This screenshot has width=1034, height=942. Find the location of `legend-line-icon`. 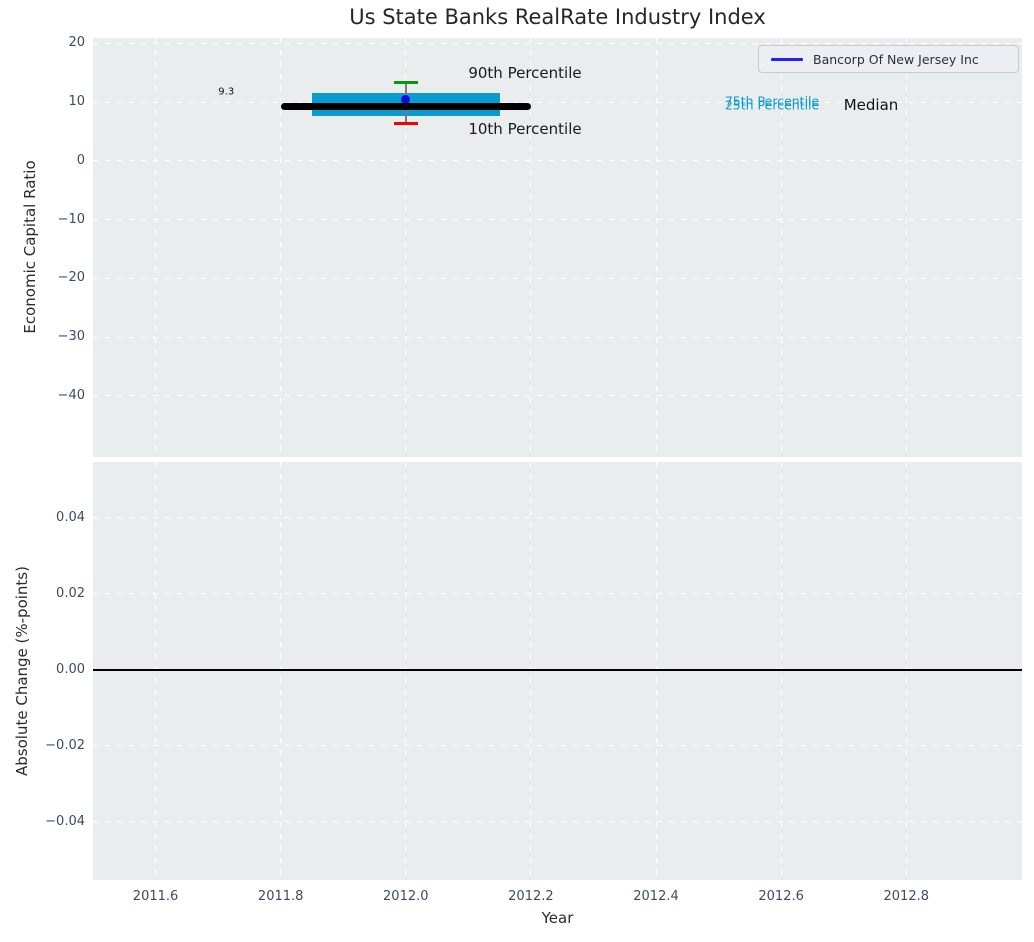

legend-line-icon is located at coordinates (787, 59).